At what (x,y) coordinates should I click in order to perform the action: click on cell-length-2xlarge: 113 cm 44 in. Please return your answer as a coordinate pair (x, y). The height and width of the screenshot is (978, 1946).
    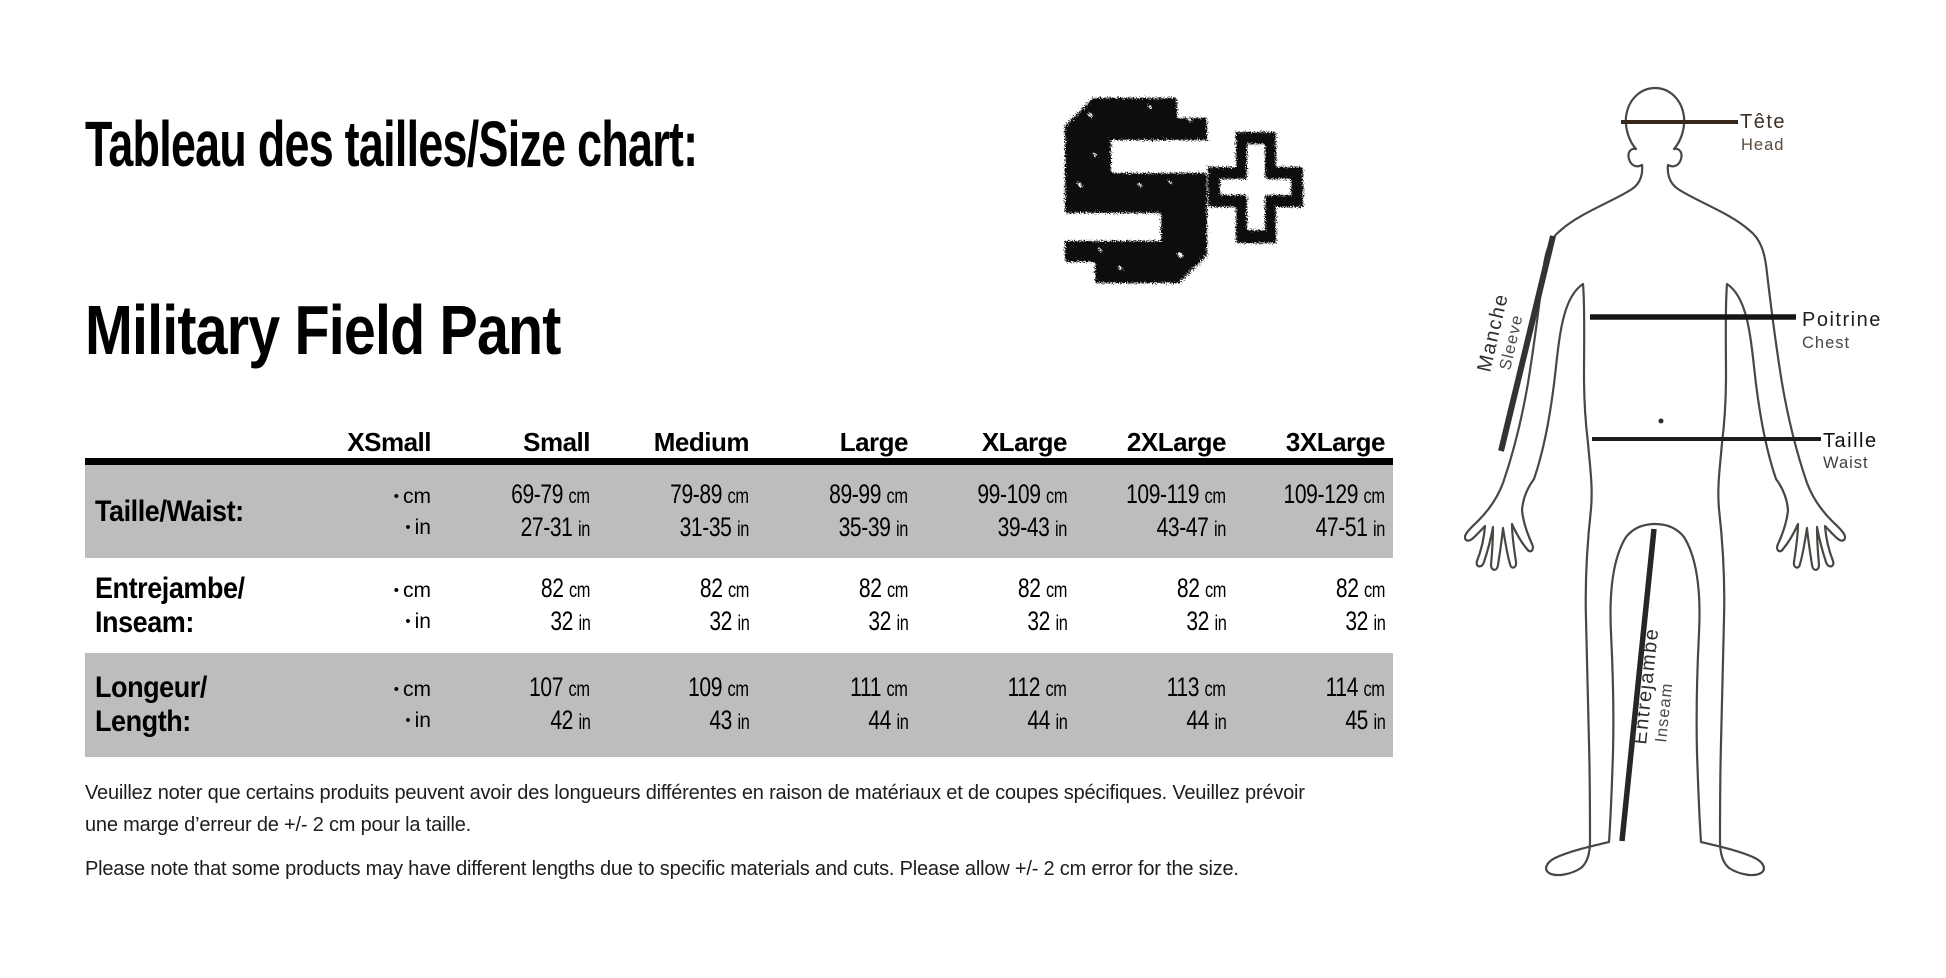
    Looking at the image, I should click on (1154, 705).